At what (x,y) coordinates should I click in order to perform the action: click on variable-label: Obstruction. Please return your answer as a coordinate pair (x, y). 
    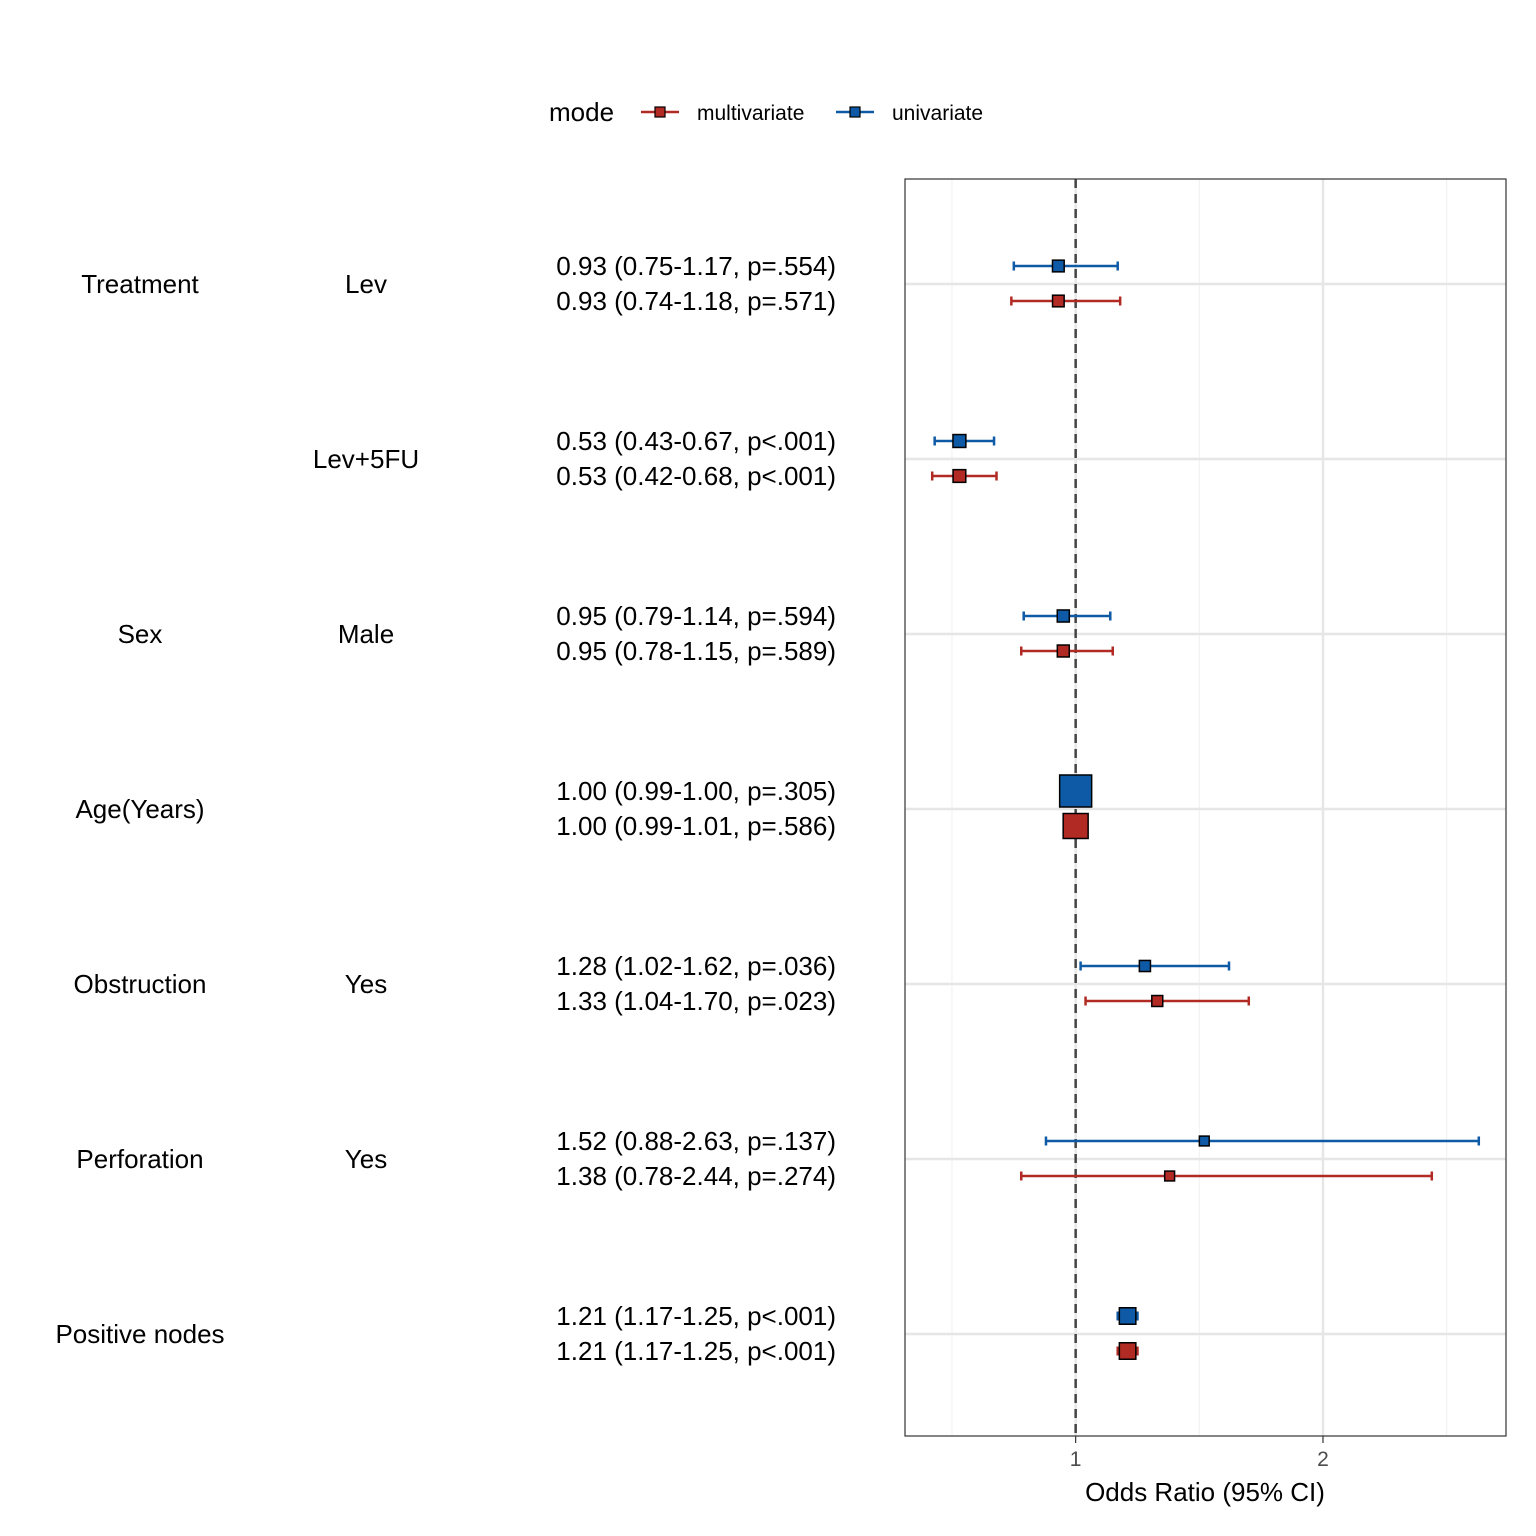
    Looking at the image, I should click on (140, 984).